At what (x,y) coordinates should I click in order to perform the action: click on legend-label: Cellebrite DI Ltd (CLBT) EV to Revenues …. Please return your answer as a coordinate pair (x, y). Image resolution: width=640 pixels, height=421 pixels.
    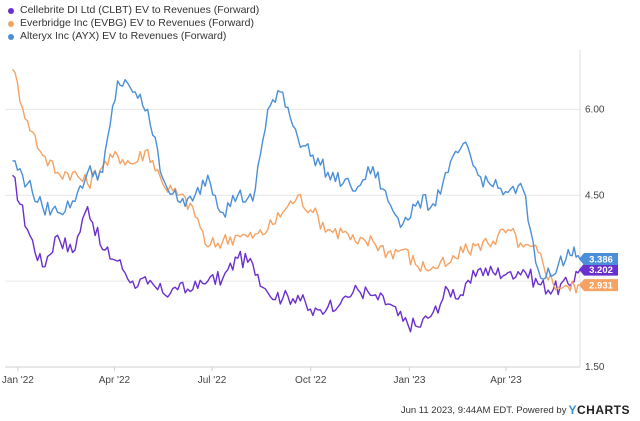
    Looking at the image, I should click on (140, 10).